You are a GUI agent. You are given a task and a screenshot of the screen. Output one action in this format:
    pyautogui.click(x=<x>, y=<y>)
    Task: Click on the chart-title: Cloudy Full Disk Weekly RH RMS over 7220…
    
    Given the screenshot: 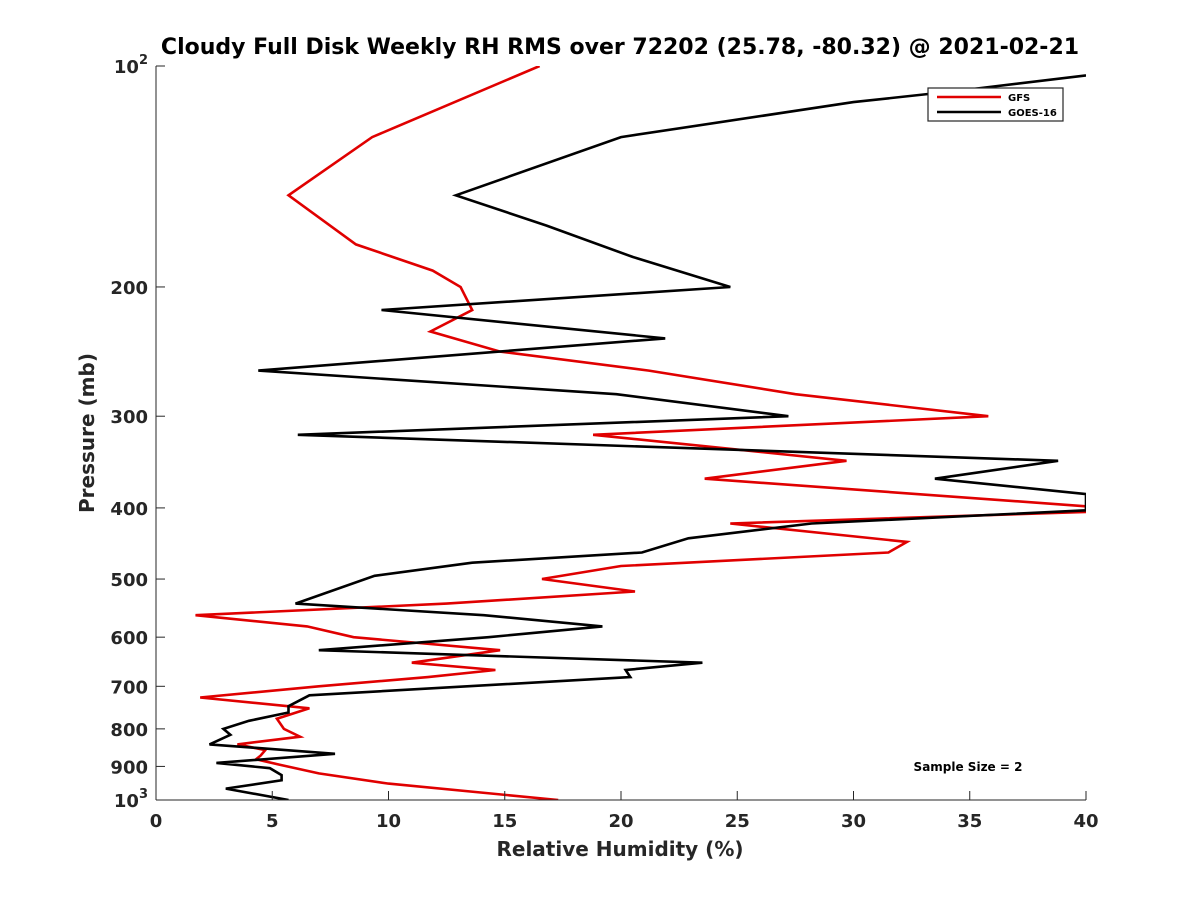 What is the action you would take?
    pyautogui.click(x=620, y=47)
    